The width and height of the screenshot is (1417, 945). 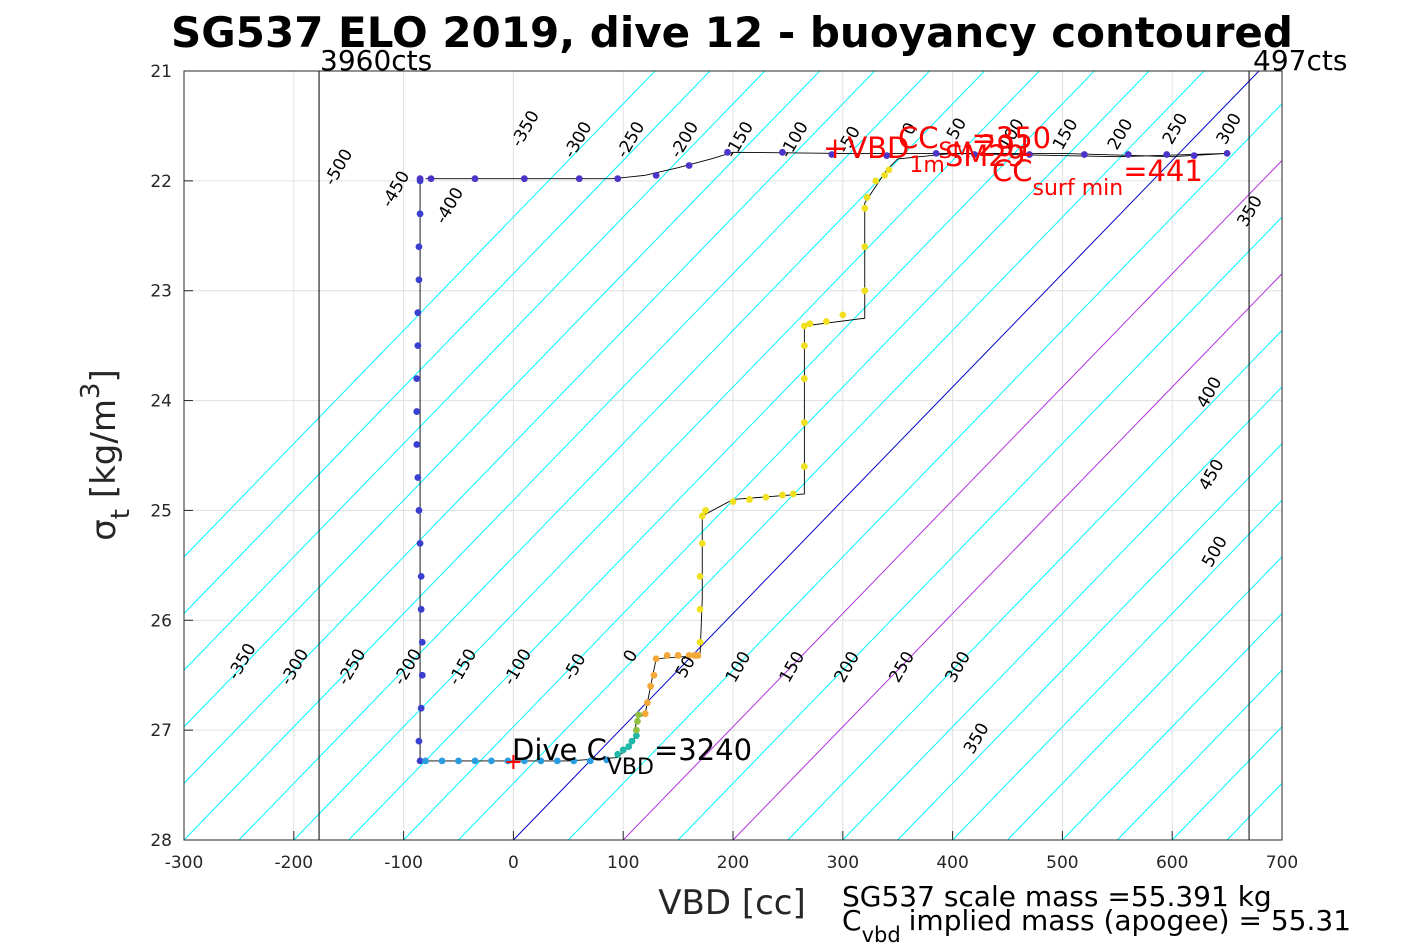 What do you see at coordinates (843, 863) in the screenshot?
I see `x-tick-label: 300` at bounding box center [843, 863].